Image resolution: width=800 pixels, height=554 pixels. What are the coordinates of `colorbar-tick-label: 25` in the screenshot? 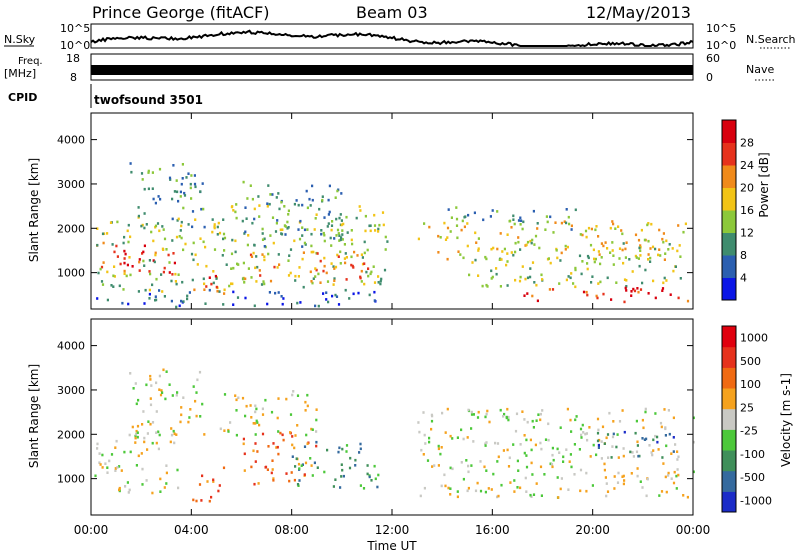 It's located at (747, 407).